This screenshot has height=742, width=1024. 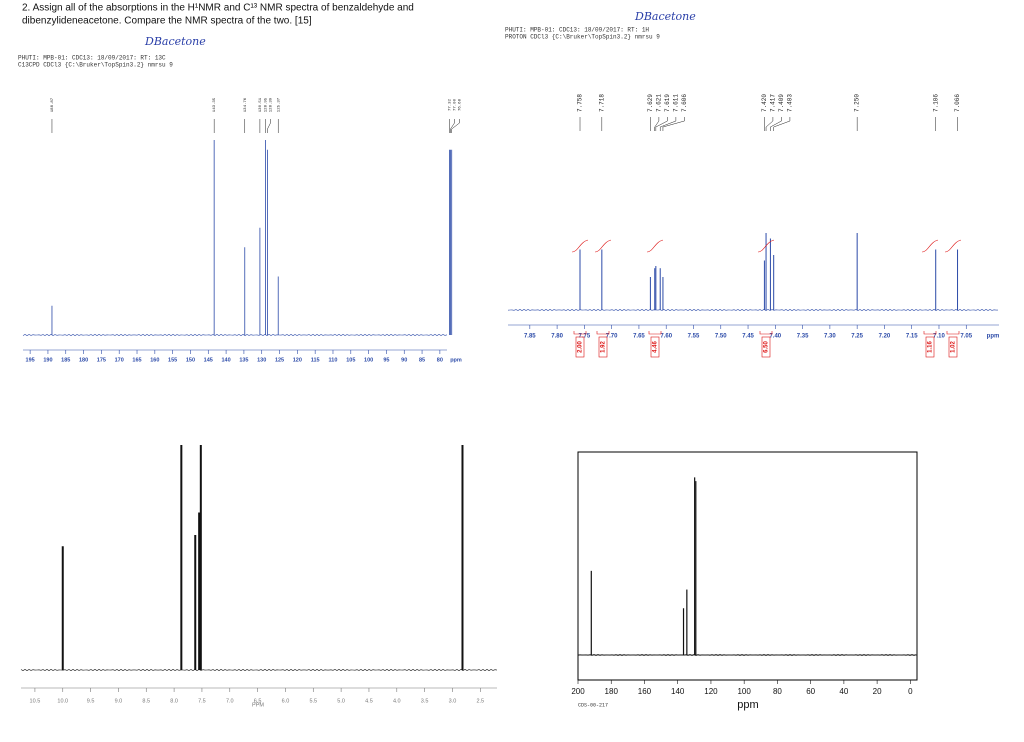 What do you see at coordinates (530, 337) in the screenshot?
I see `x-tick-label: 7.85` at bounding box center [530, 337].